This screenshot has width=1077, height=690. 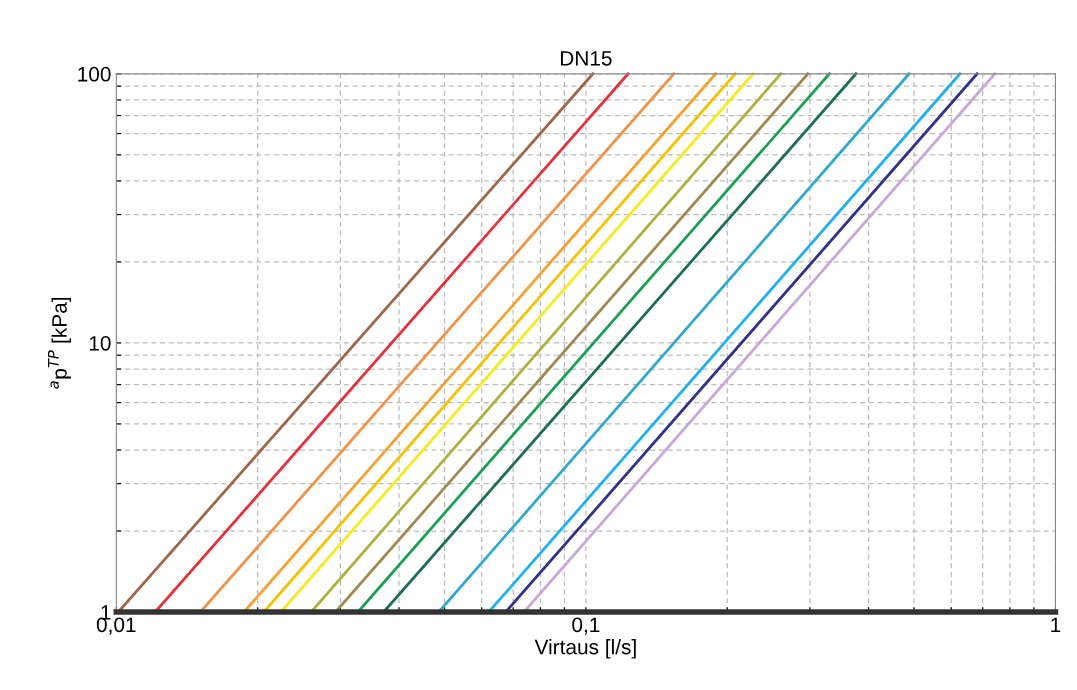 What do you see at coordinates (585, 649) in the screenshot?
I see `x-axis-title: Virtaus [l/s]` at bounding box center [585, 649].